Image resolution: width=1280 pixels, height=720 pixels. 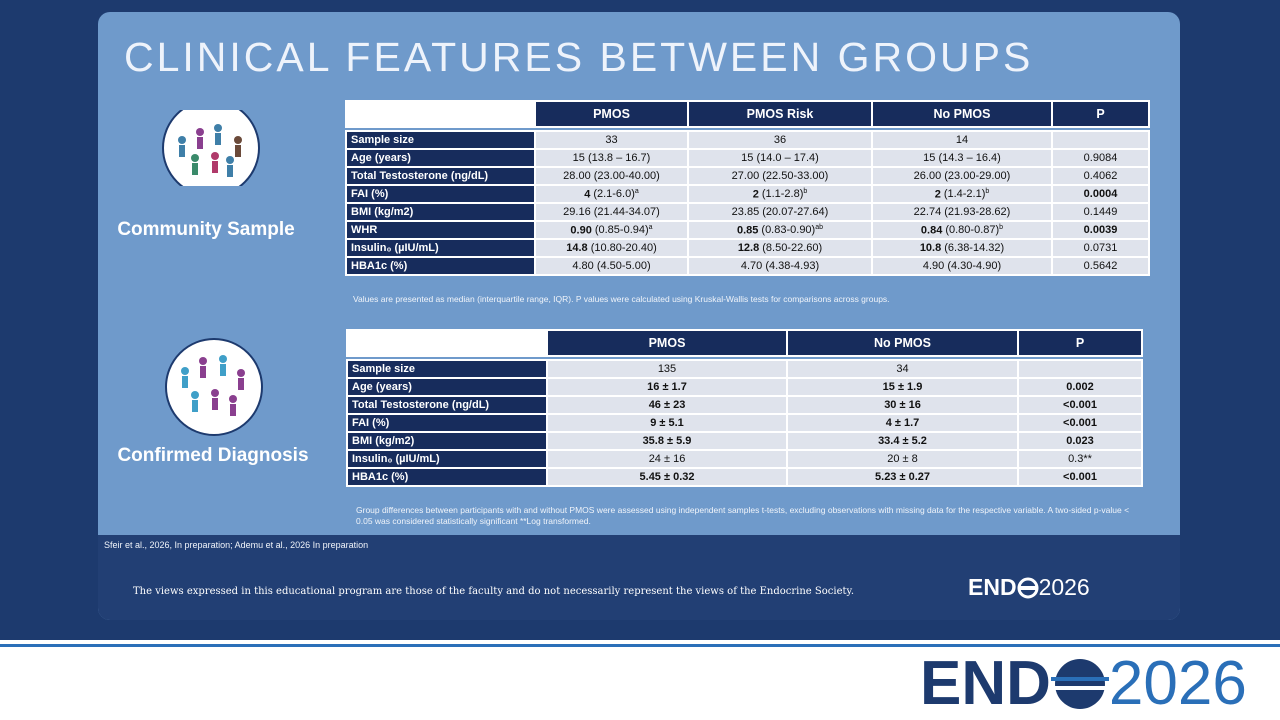 I want to click on cell: 12.8 (8.50-22.60), so click(x=780, y=248).